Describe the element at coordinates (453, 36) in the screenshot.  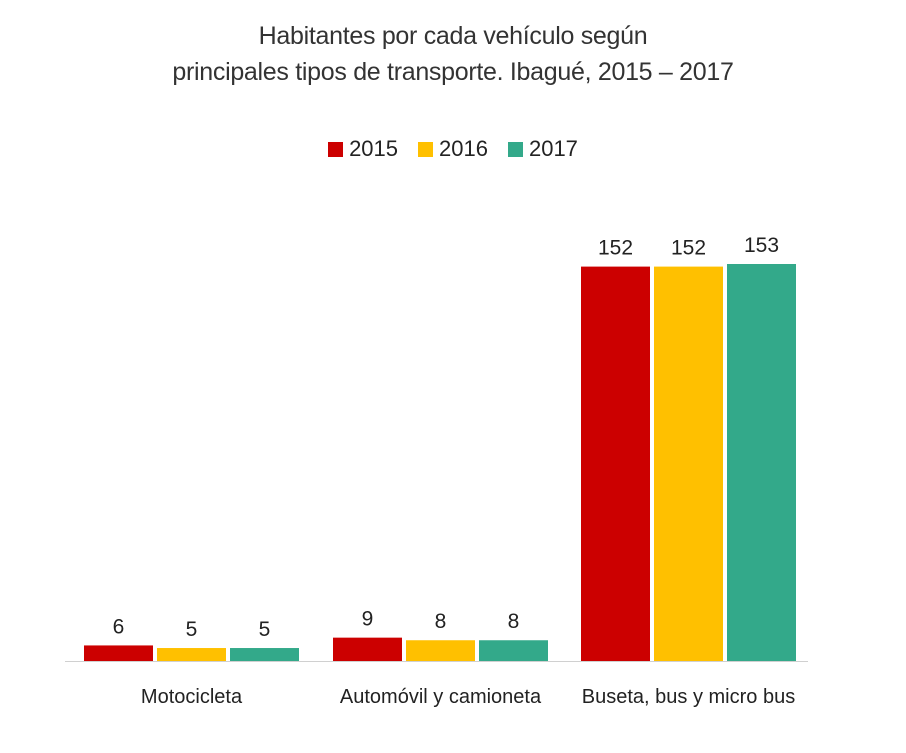
I see `chart-title-line-1: Habitantes por cada vehículo según` at that location.